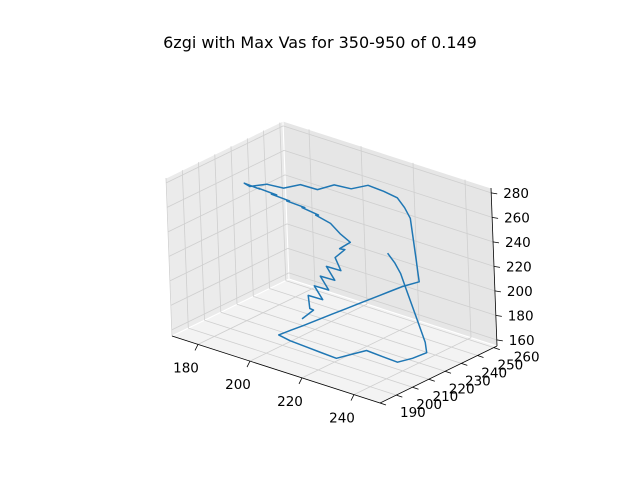  What do you see at coordinates (522, 341) in the screenshot?
I see `z-tick-label: 160` at bounding box center [522, 341].